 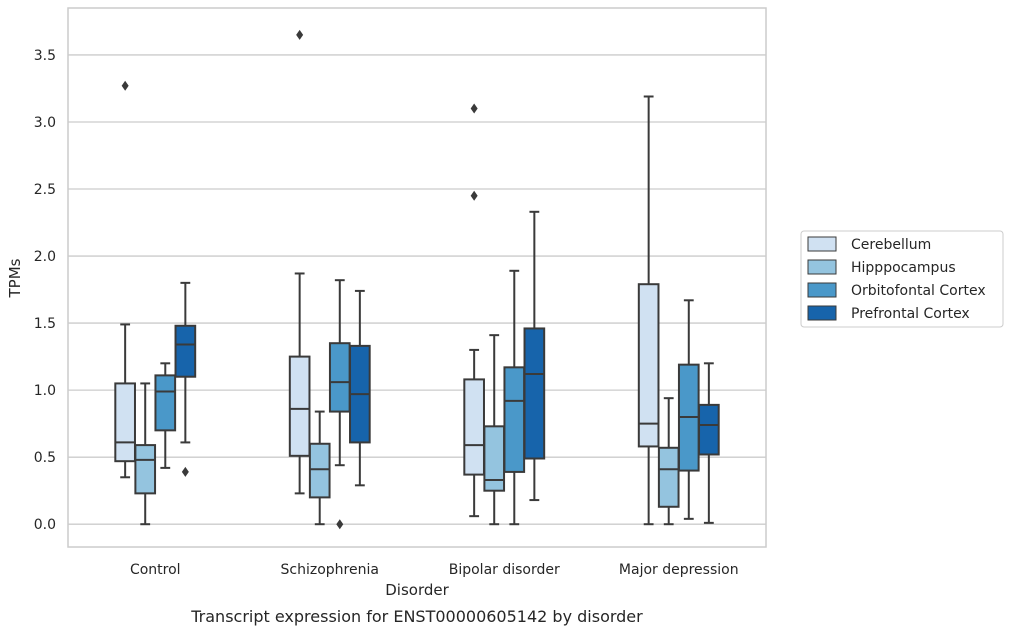 I want to click on legend-label: Prefrontal Cortex, so click(x=910, y=314).